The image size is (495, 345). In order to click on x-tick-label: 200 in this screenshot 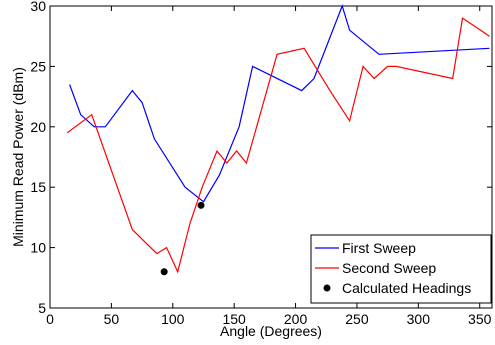, I will do `click(296, 319)`.